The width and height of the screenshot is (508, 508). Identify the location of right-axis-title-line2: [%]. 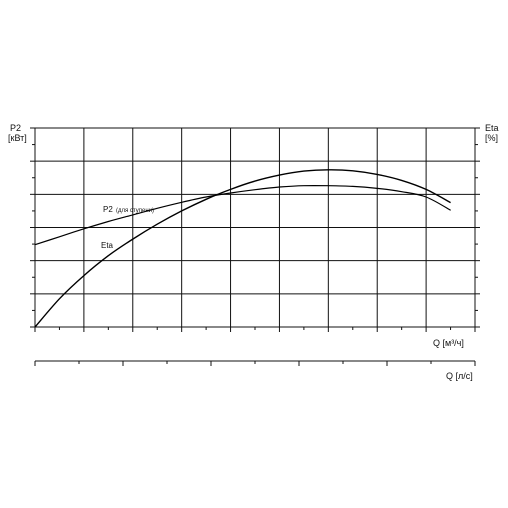
(491, 138).